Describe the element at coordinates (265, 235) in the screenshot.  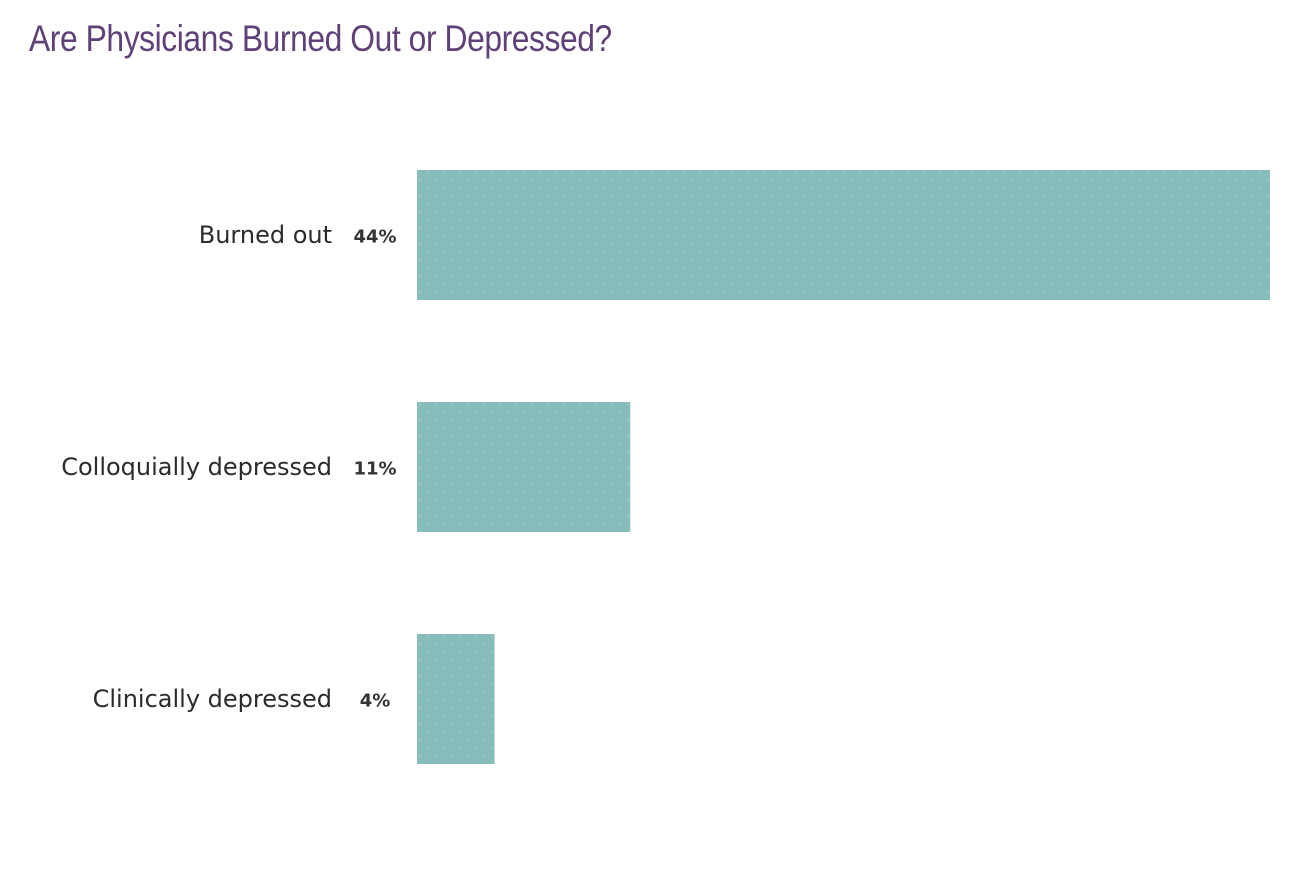
I see `category-label: Burned out` at that location.